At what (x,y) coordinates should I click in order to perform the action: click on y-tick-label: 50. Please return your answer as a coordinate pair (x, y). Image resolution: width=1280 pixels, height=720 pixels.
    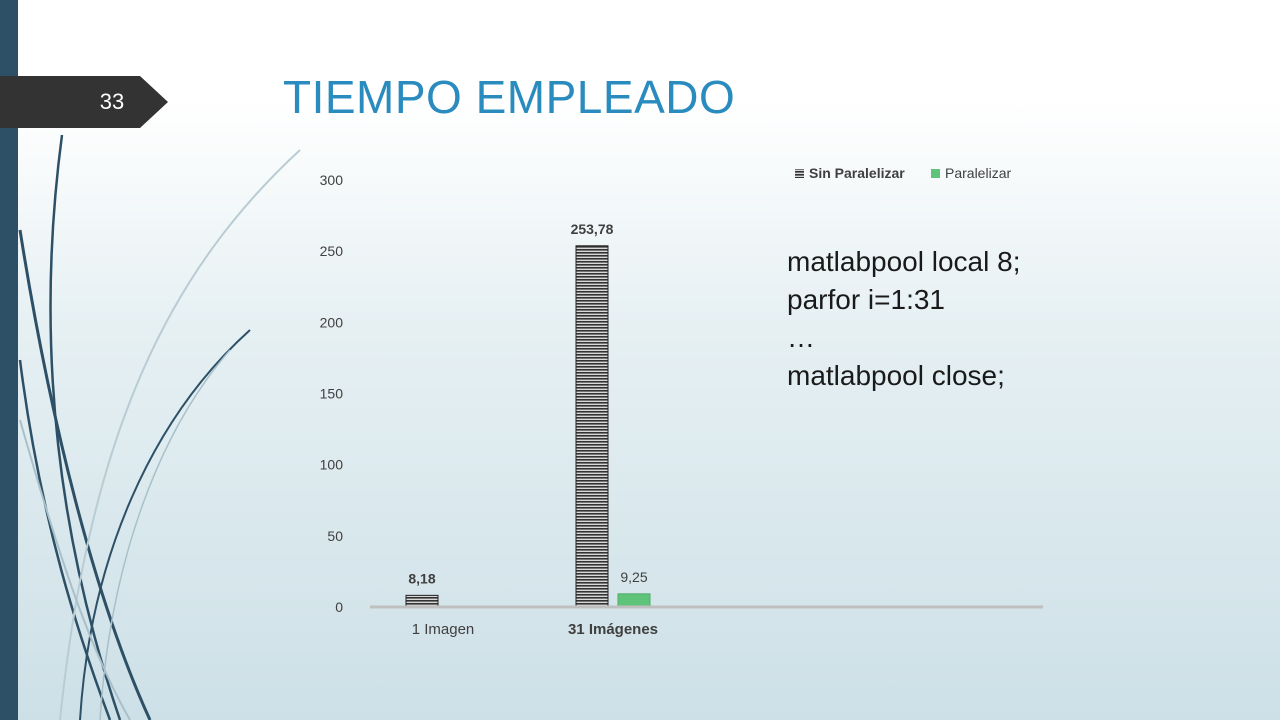
    Looking at the image, I should click on (335, 536).